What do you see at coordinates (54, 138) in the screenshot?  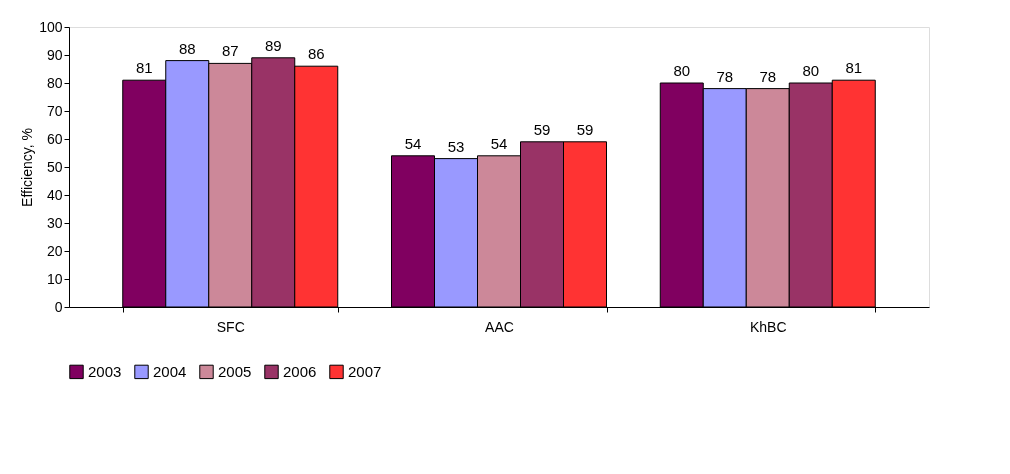 I see `y-tick-label: 60` at bounding box center [54, 138].